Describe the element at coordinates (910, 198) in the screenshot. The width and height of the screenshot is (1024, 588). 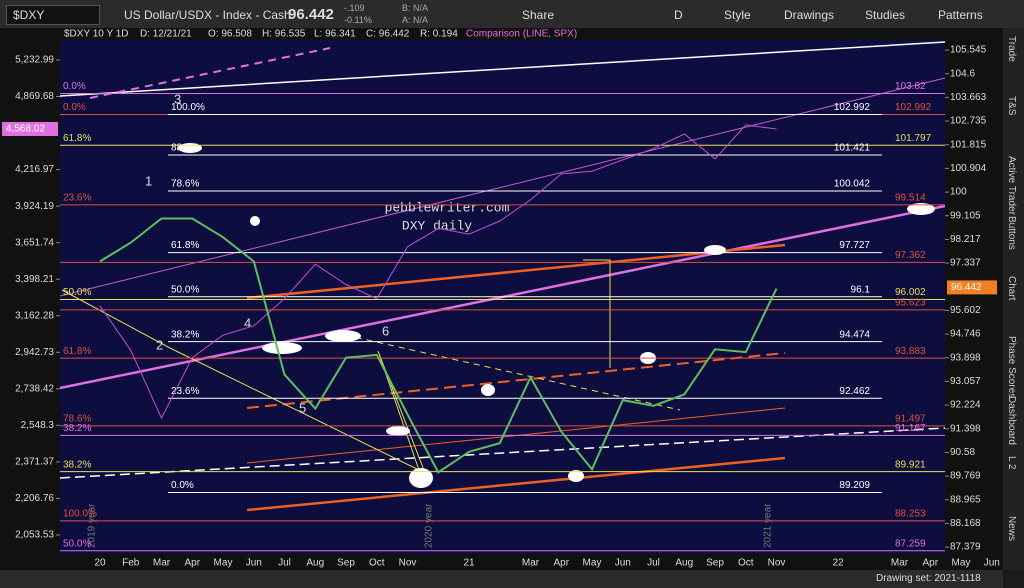
I see `fib-value-label: 99.514` at that location.